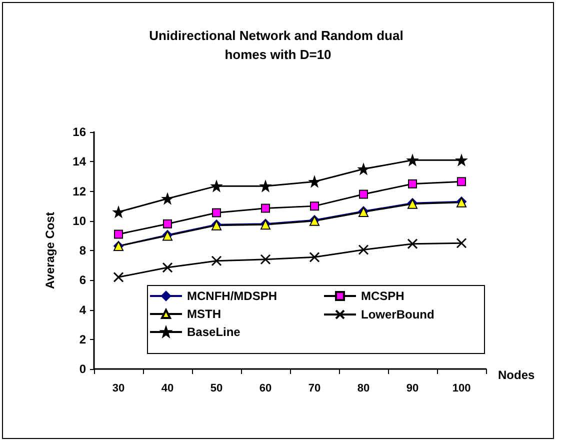 The height and width of the screenshot is (445, 562). What do you see at coordinates (82, 251) in the screenshot?
I see `y-tick-label: 8` at bounding box center [82, 251].